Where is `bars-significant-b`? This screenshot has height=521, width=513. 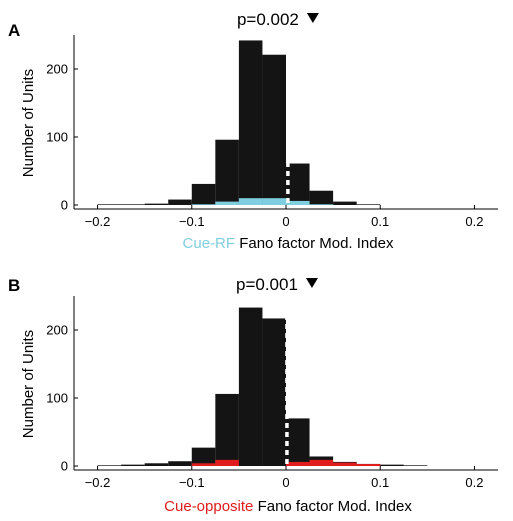
bars-significant-b is located at coordinates (286, 462).